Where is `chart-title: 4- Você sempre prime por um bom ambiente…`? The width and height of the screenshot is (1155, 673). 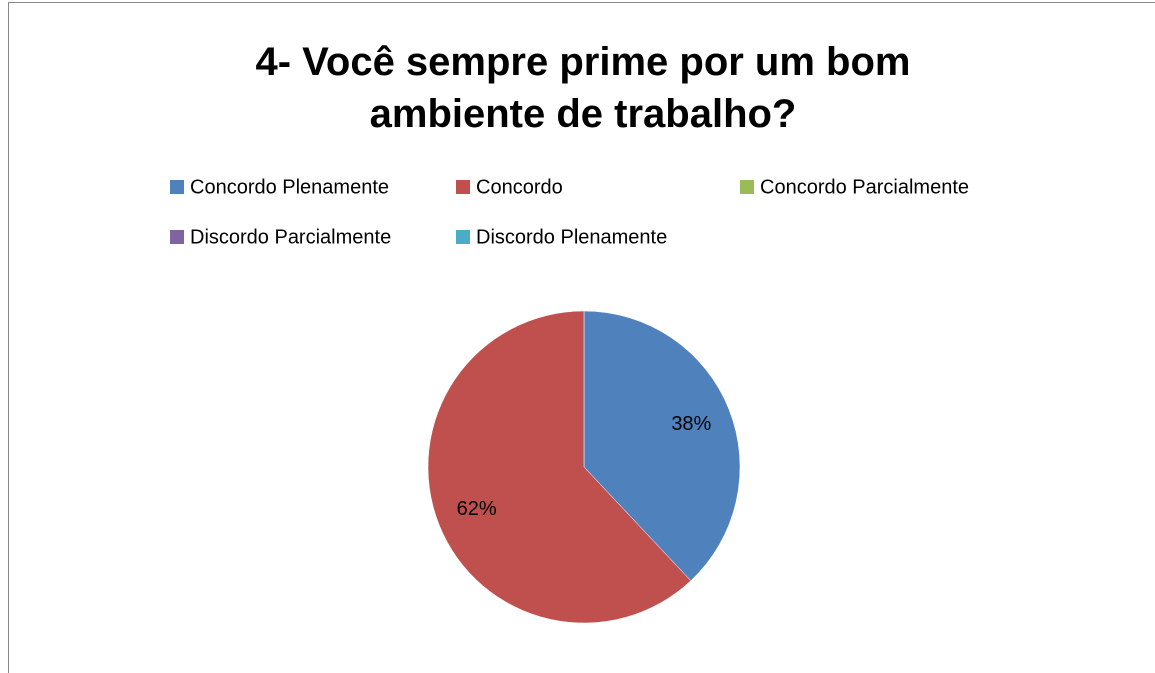 chart-title: 4- Você sempre prime por um bom ambiente… is located at coordinates (583, 88).